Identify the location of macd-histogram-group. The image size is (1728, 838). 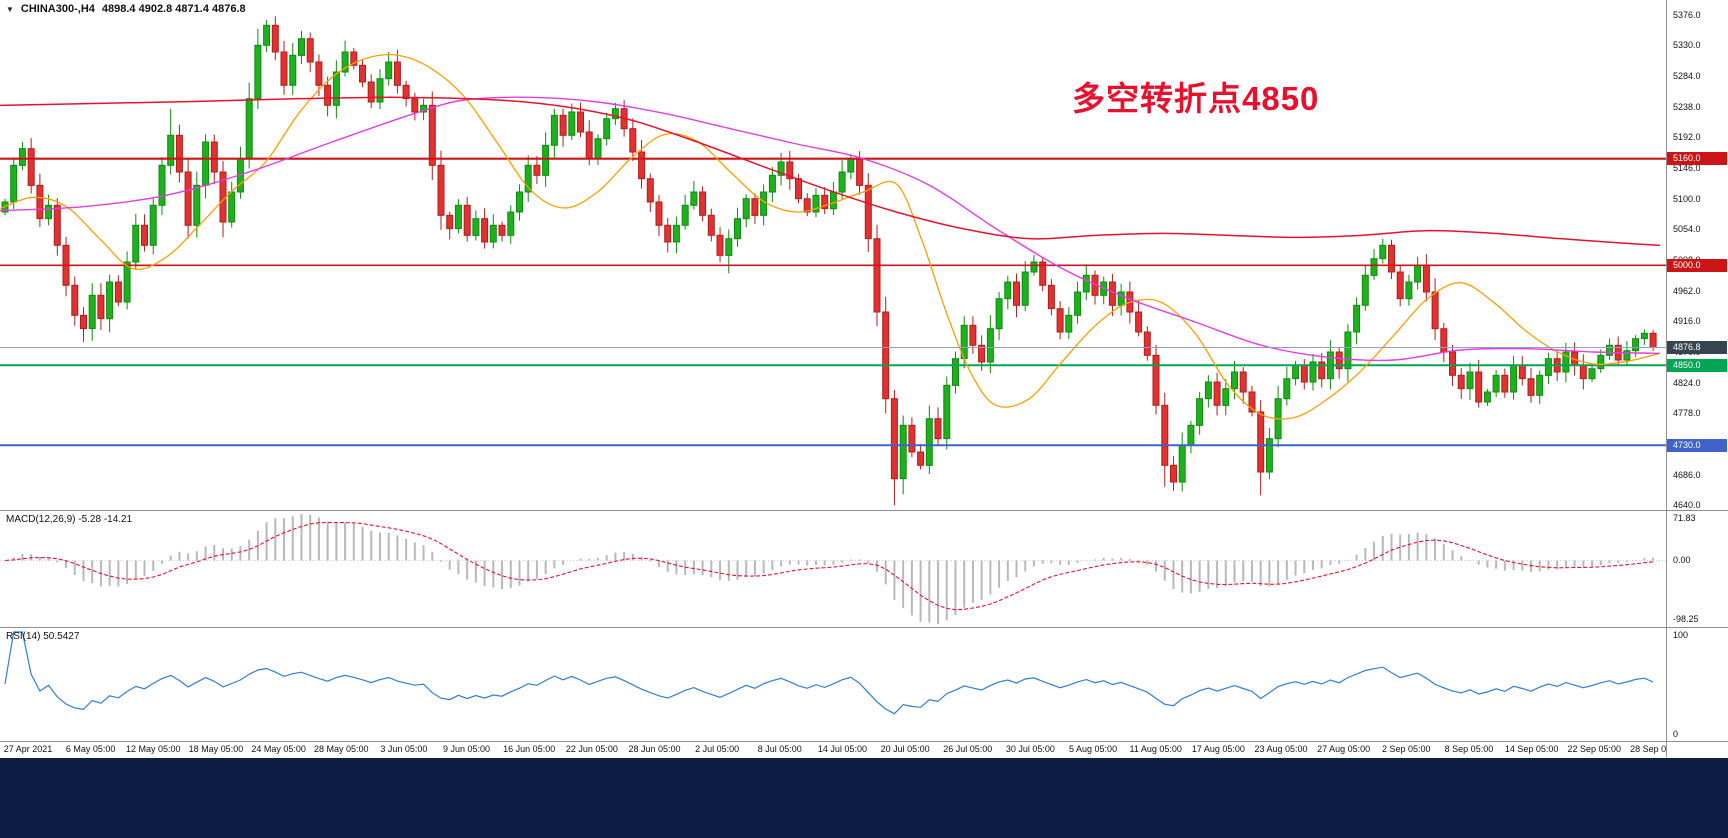
(833, 569).